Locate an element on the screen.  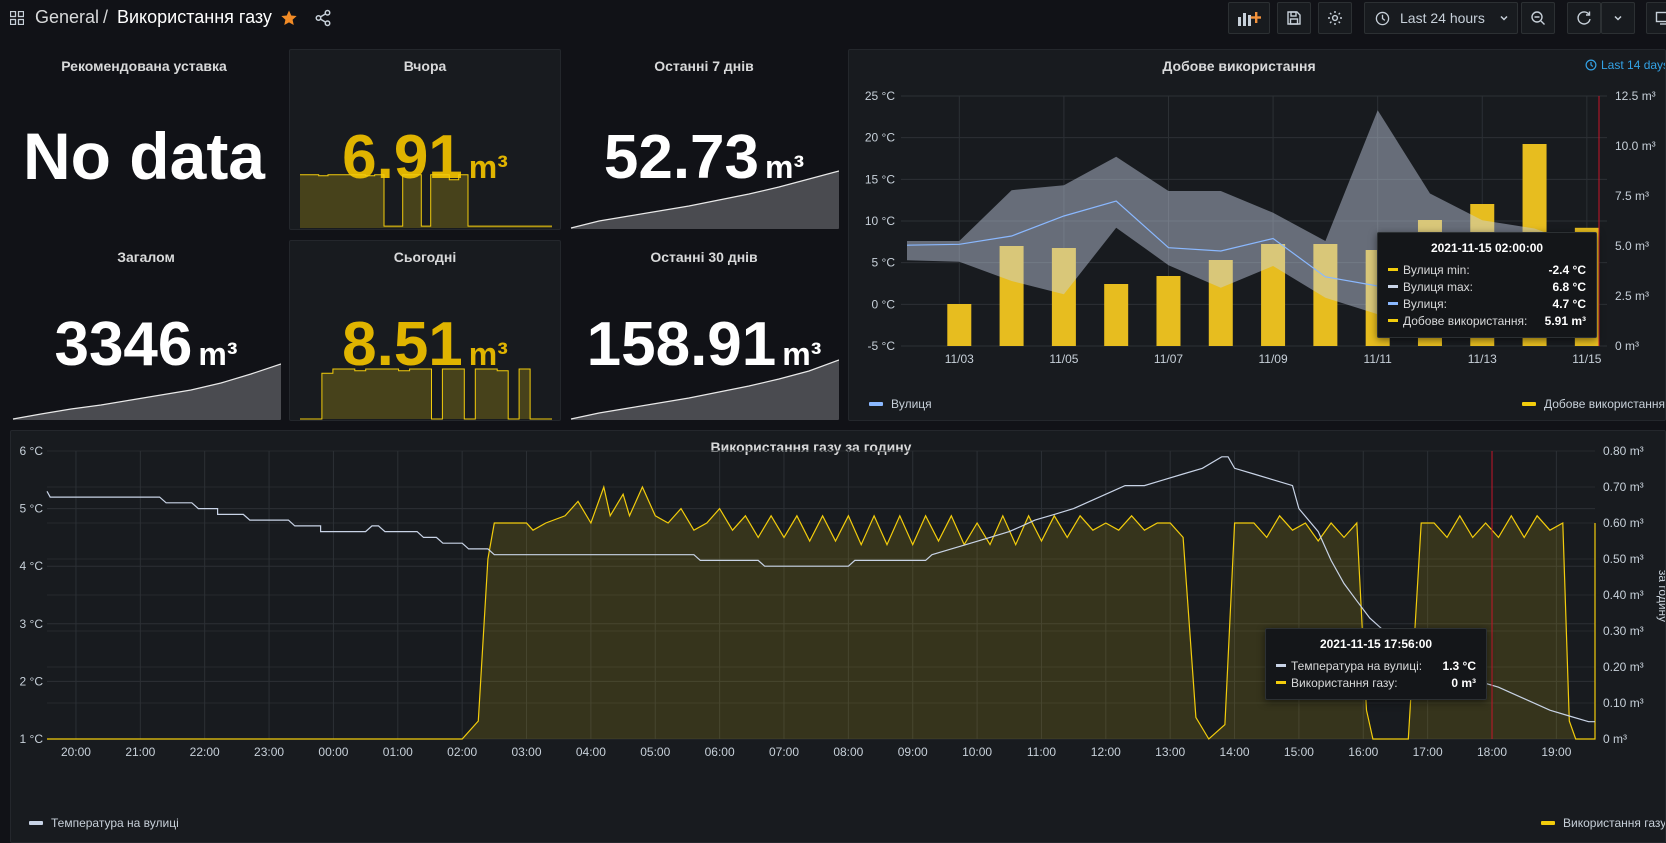
y-right-tick-label: 5.0 m³ is located at coordinates (1632, 246).